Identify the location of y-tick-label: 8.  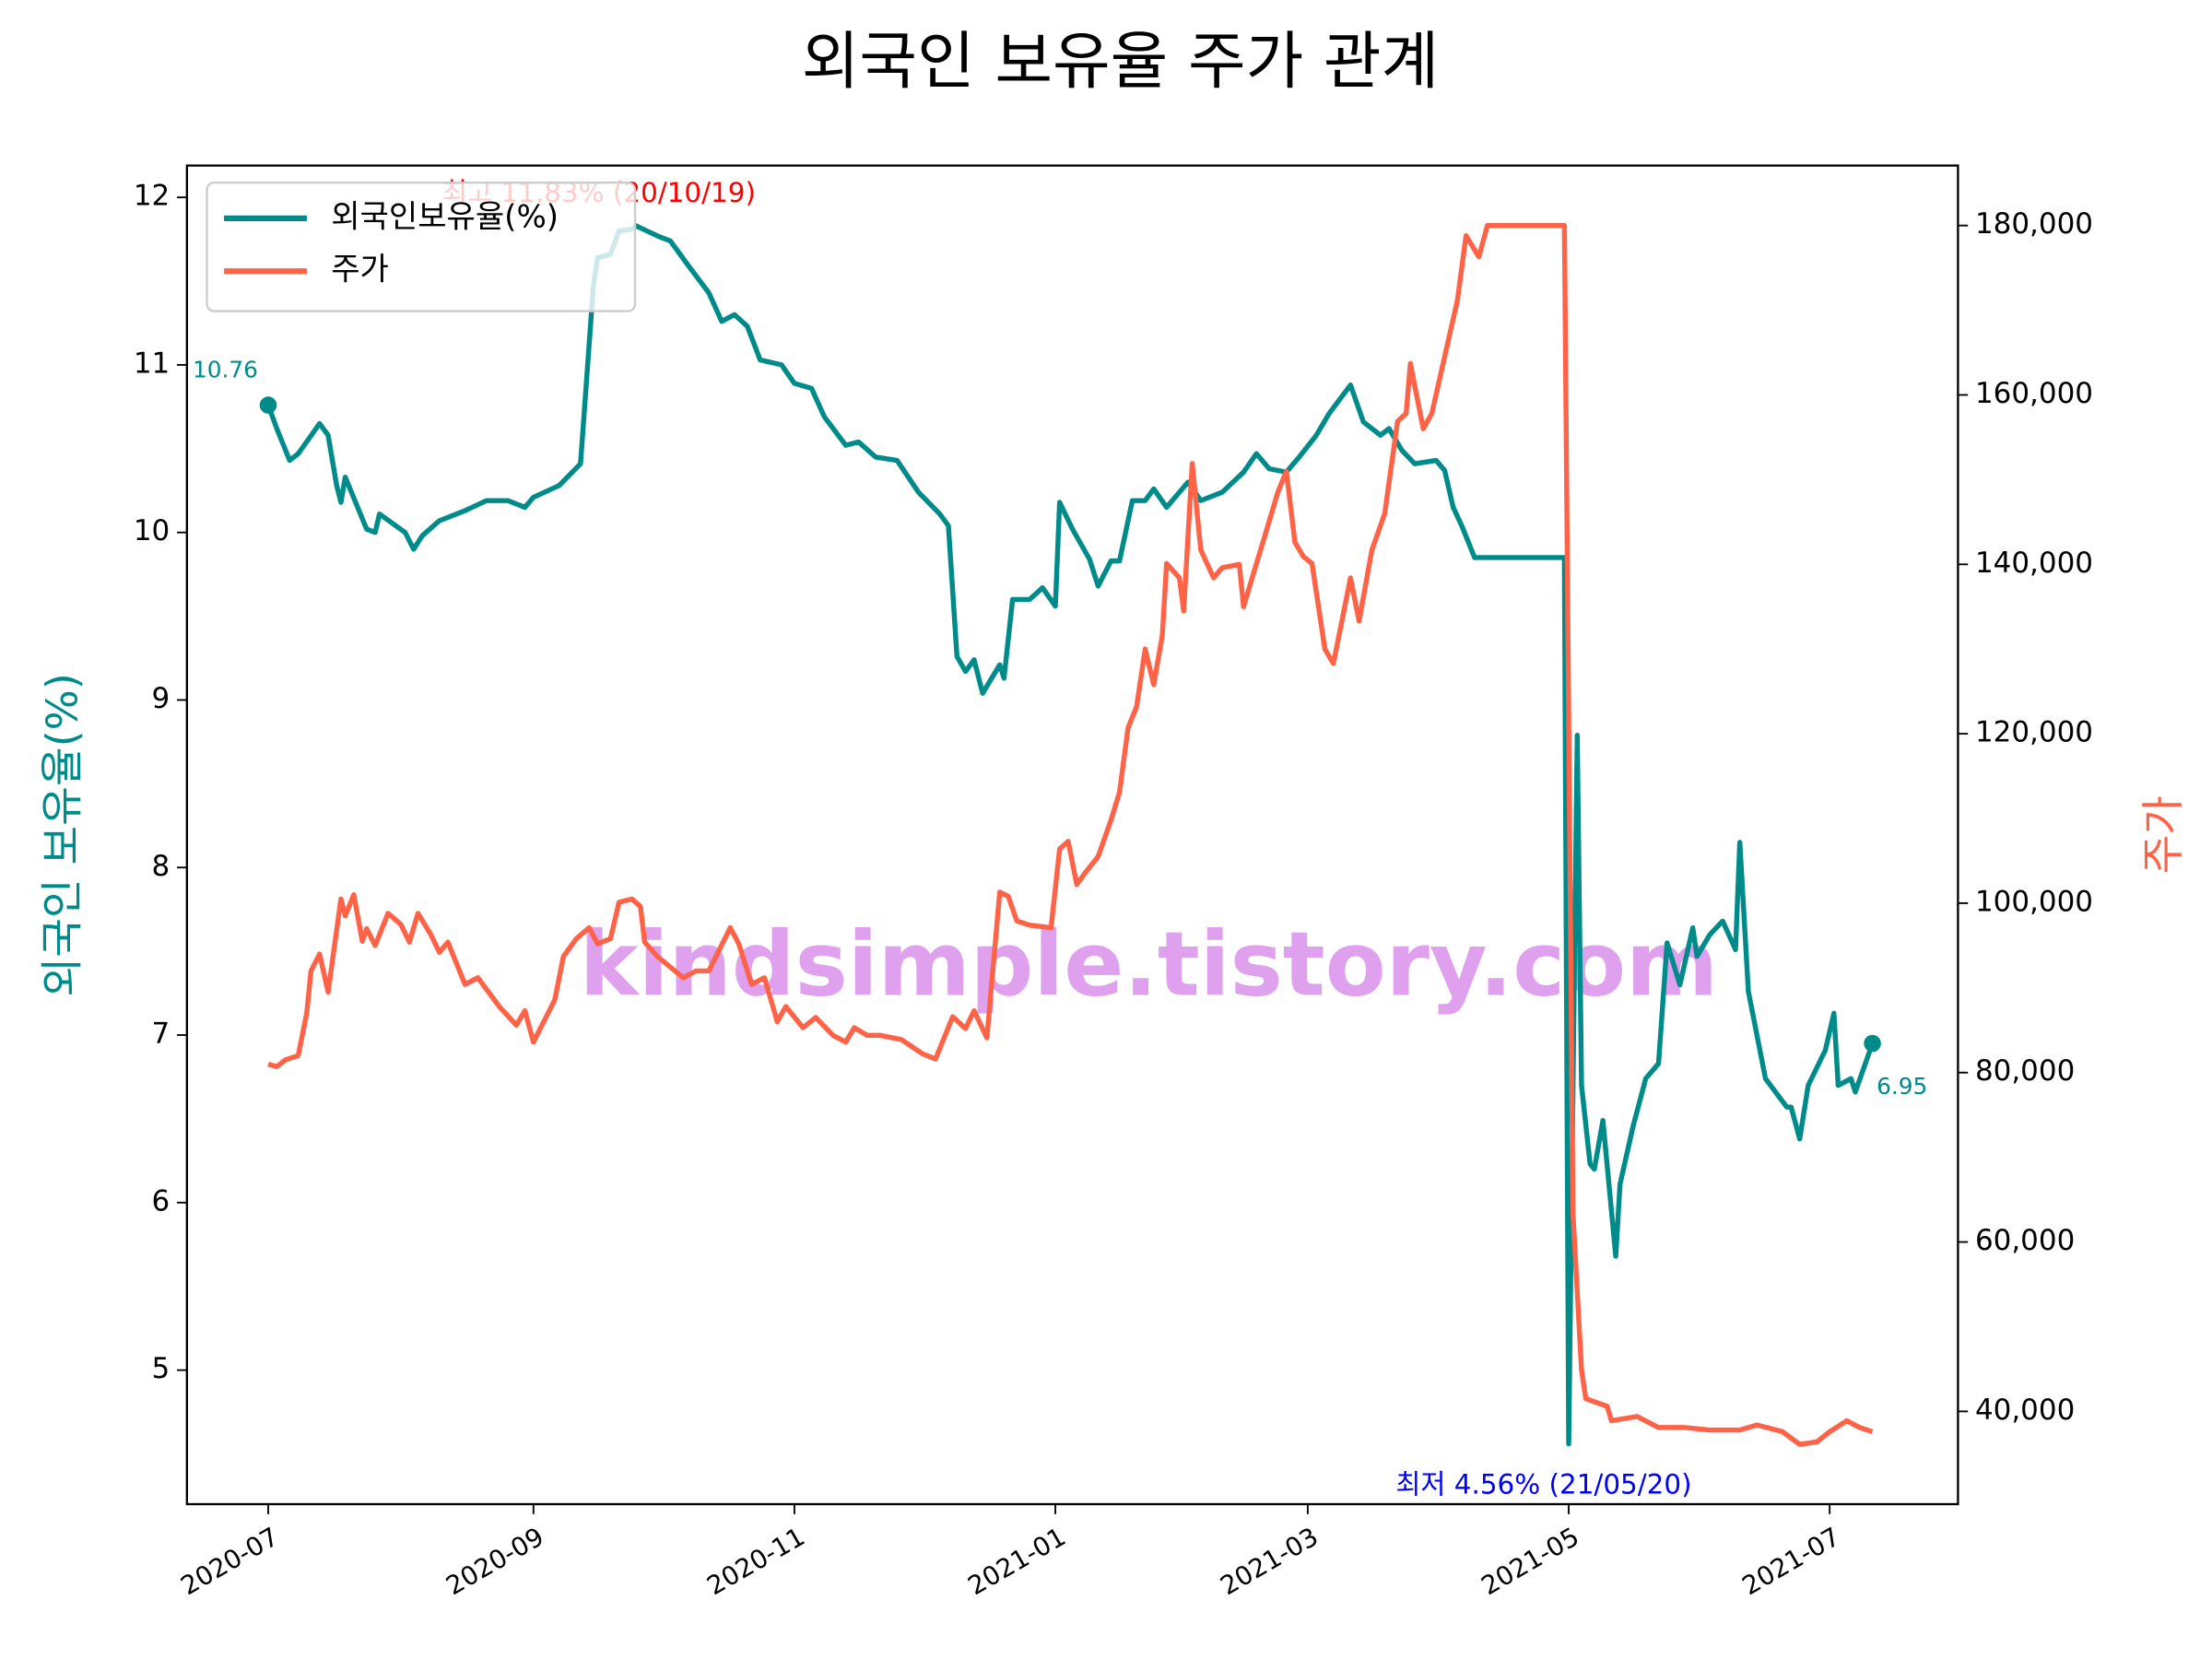
(161, 866).